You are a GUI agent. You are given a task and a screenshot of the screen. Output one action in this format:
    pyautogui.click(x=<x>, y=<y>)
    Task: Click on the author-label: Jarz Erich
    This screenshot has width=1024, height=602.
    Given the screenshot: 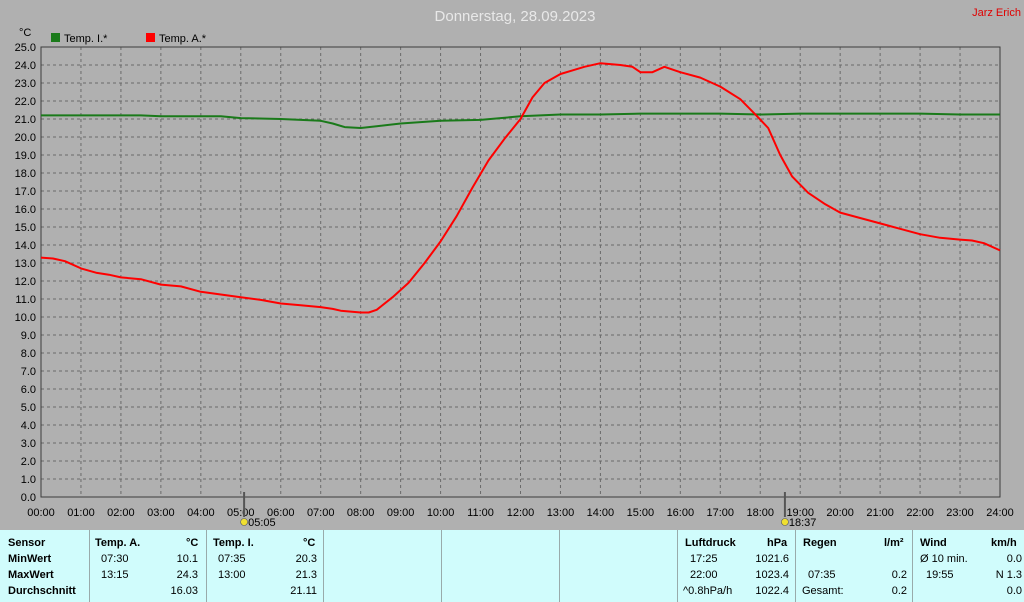 What is the action you would take?
    pyautogui.click(x=996, y=13)
    